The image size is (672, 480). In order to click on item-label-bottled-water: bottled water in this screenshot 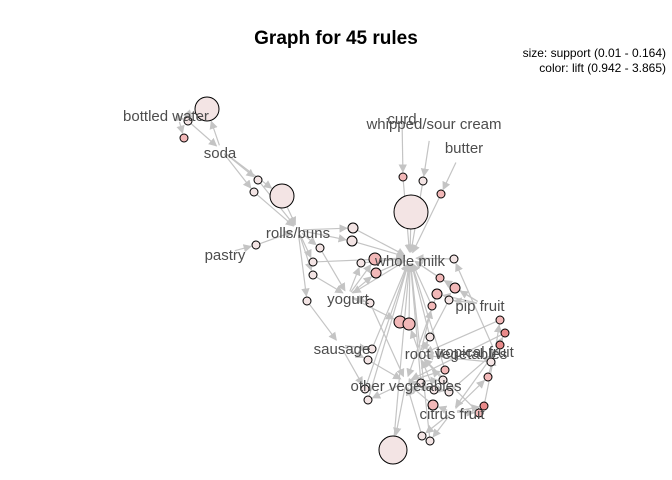, I will do `click(166, 116)`.